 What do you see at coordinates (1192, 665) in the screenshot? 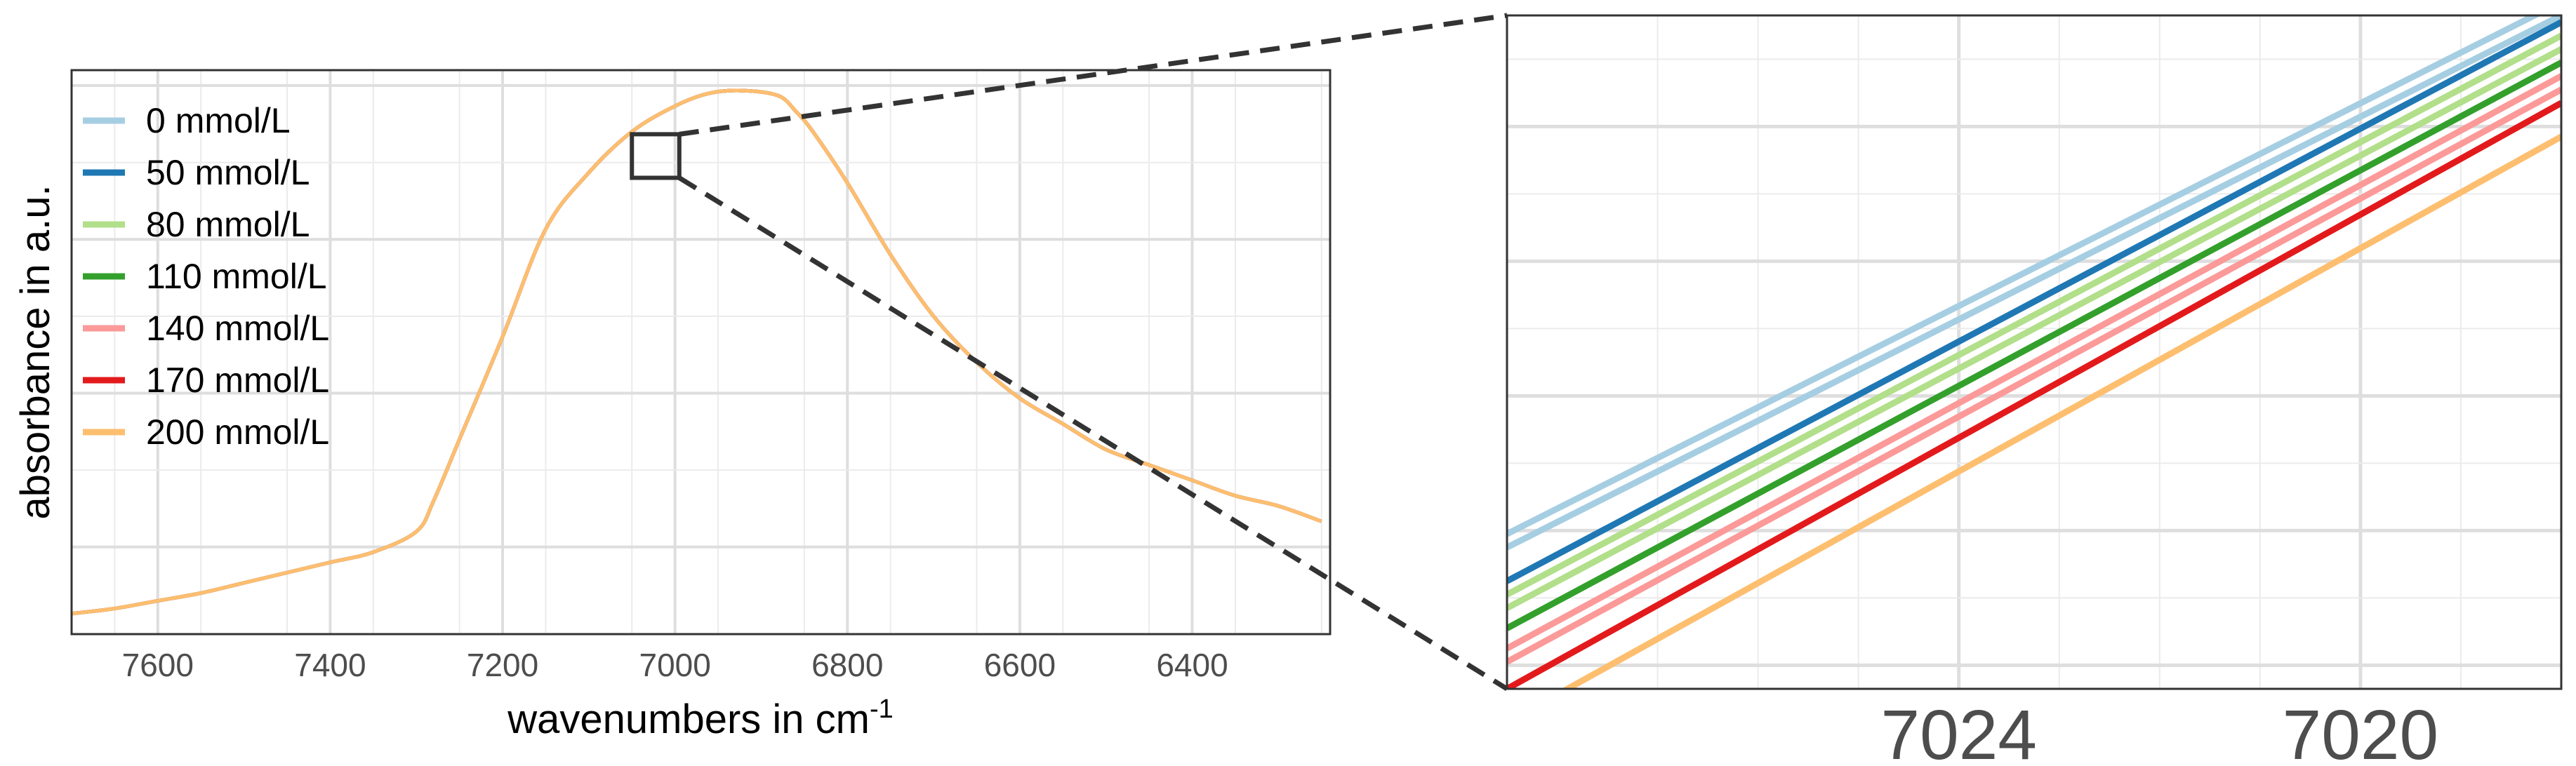
I see `main-x-tick-label: 6400` at bounding box center [1192, 665].